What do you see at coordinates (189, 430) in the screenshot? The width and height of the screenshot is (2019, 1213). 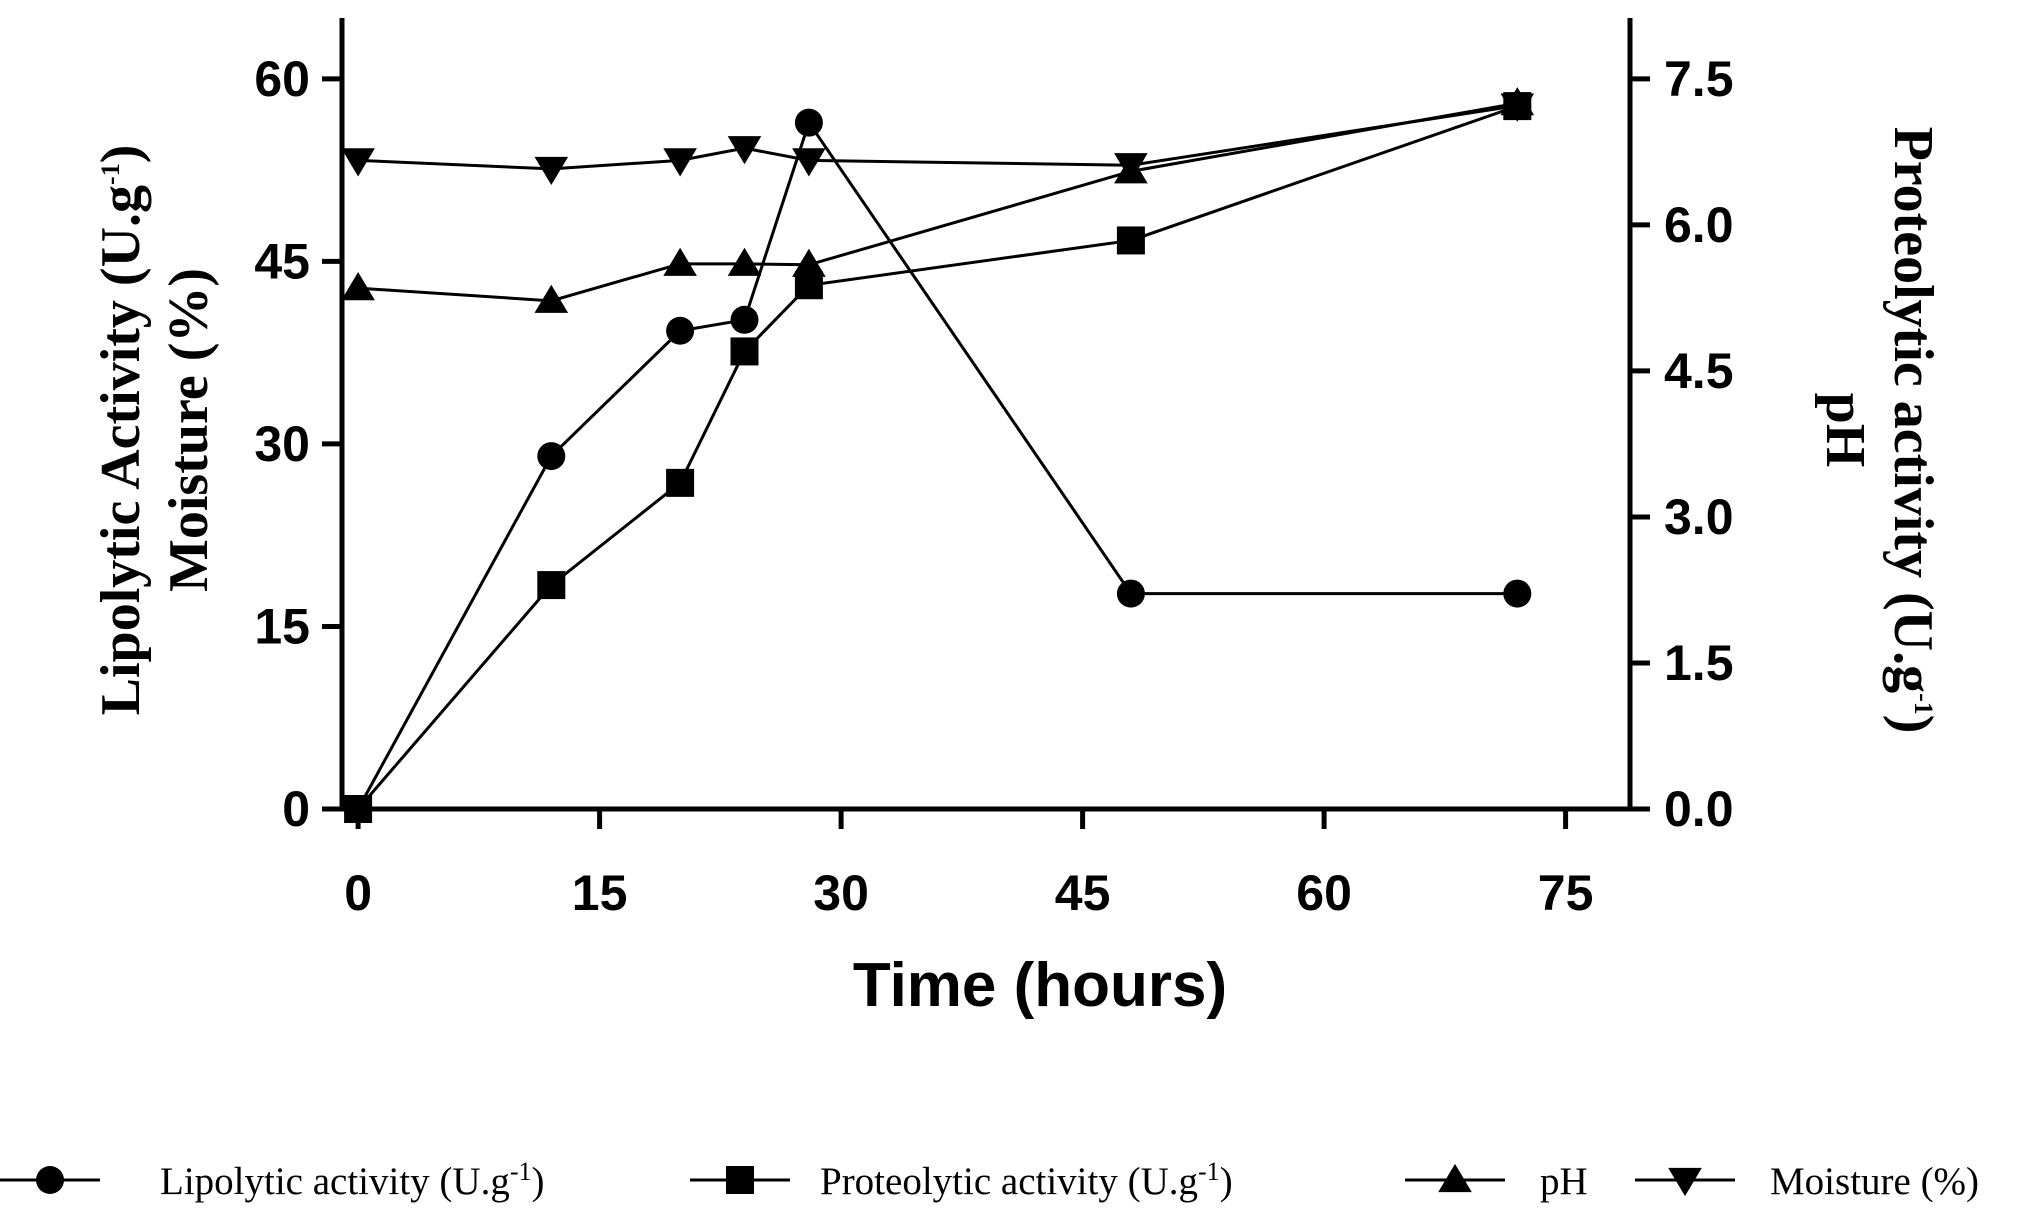 I see `left-y-axis-title-line2: Moisture (%)` at bounding box center [189, 430].